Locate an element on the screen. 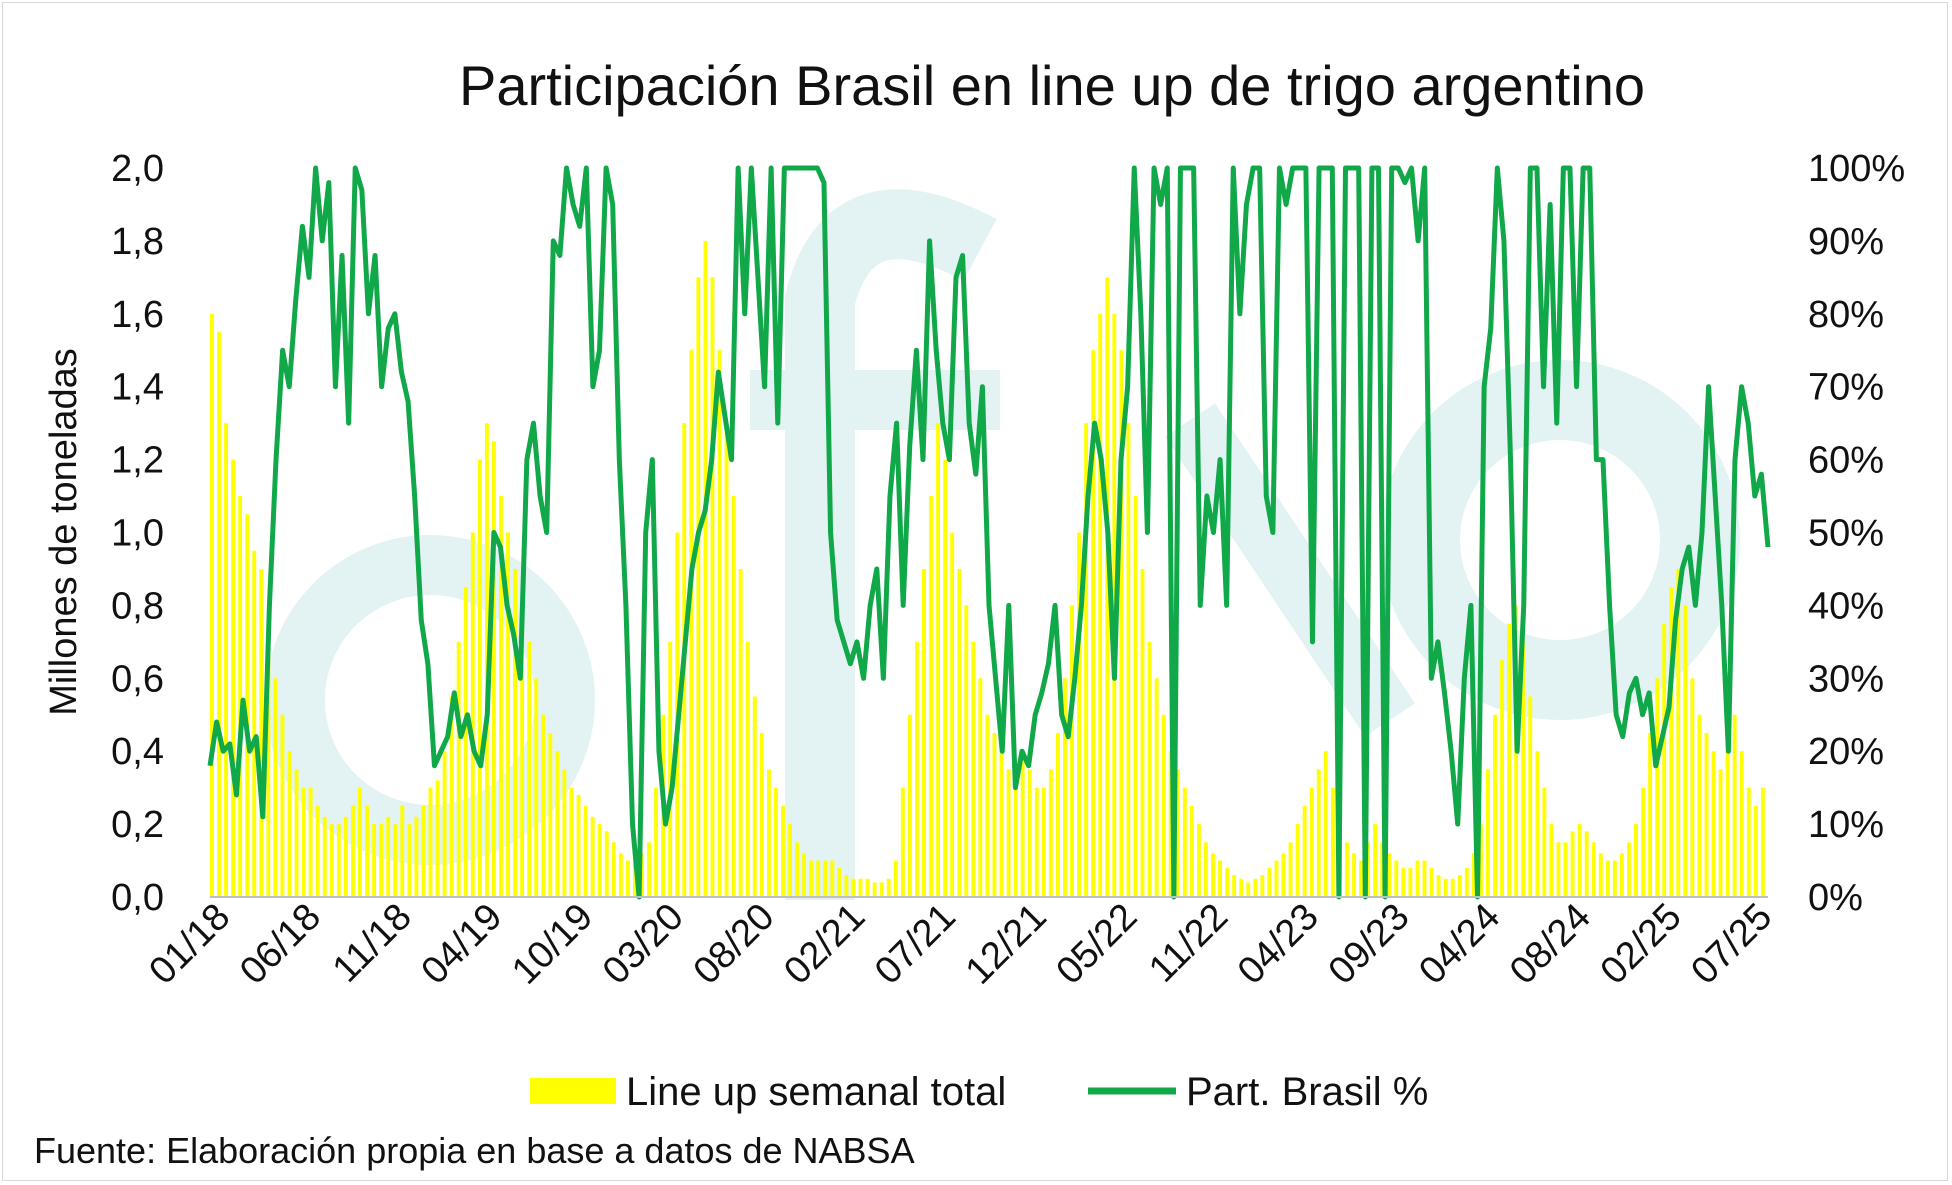  y-tick-left: 0,2 is located at coordinates (137, 825).